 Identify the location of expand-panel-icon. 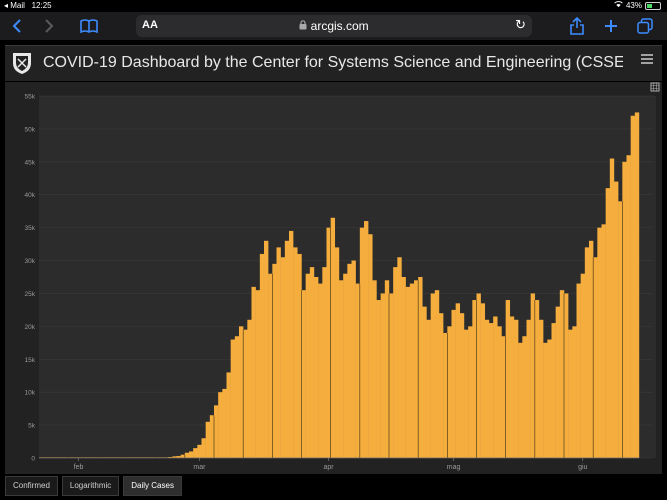
(656, 88).